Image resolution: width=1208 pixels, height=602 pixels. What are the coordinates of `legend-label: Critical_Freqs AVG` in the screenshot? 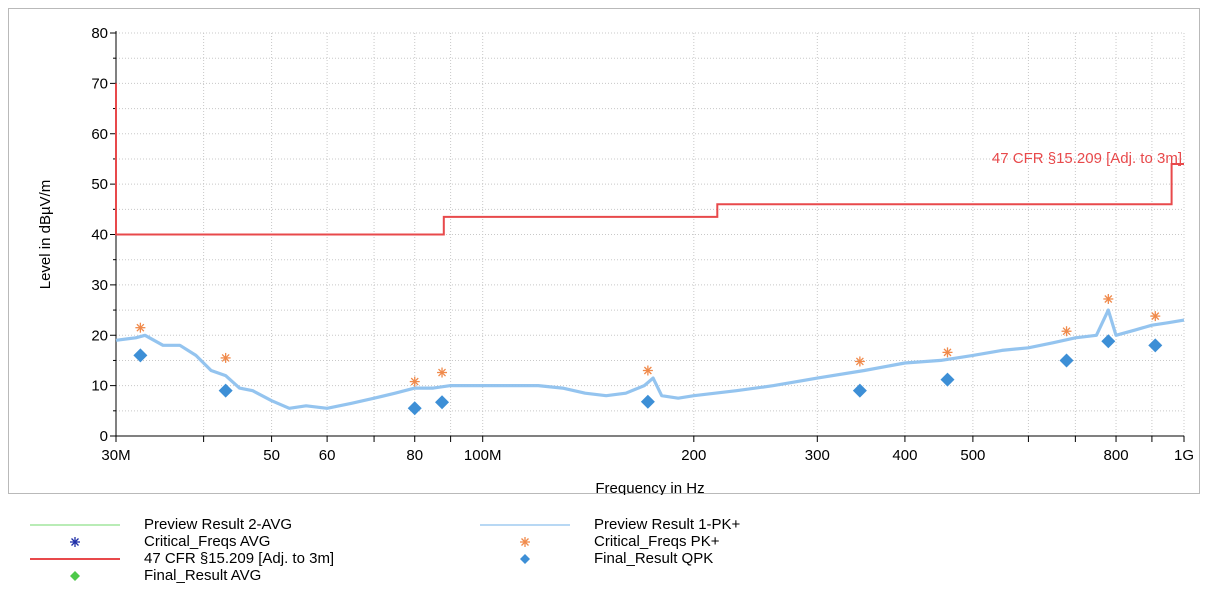 It's located at (207, 541).